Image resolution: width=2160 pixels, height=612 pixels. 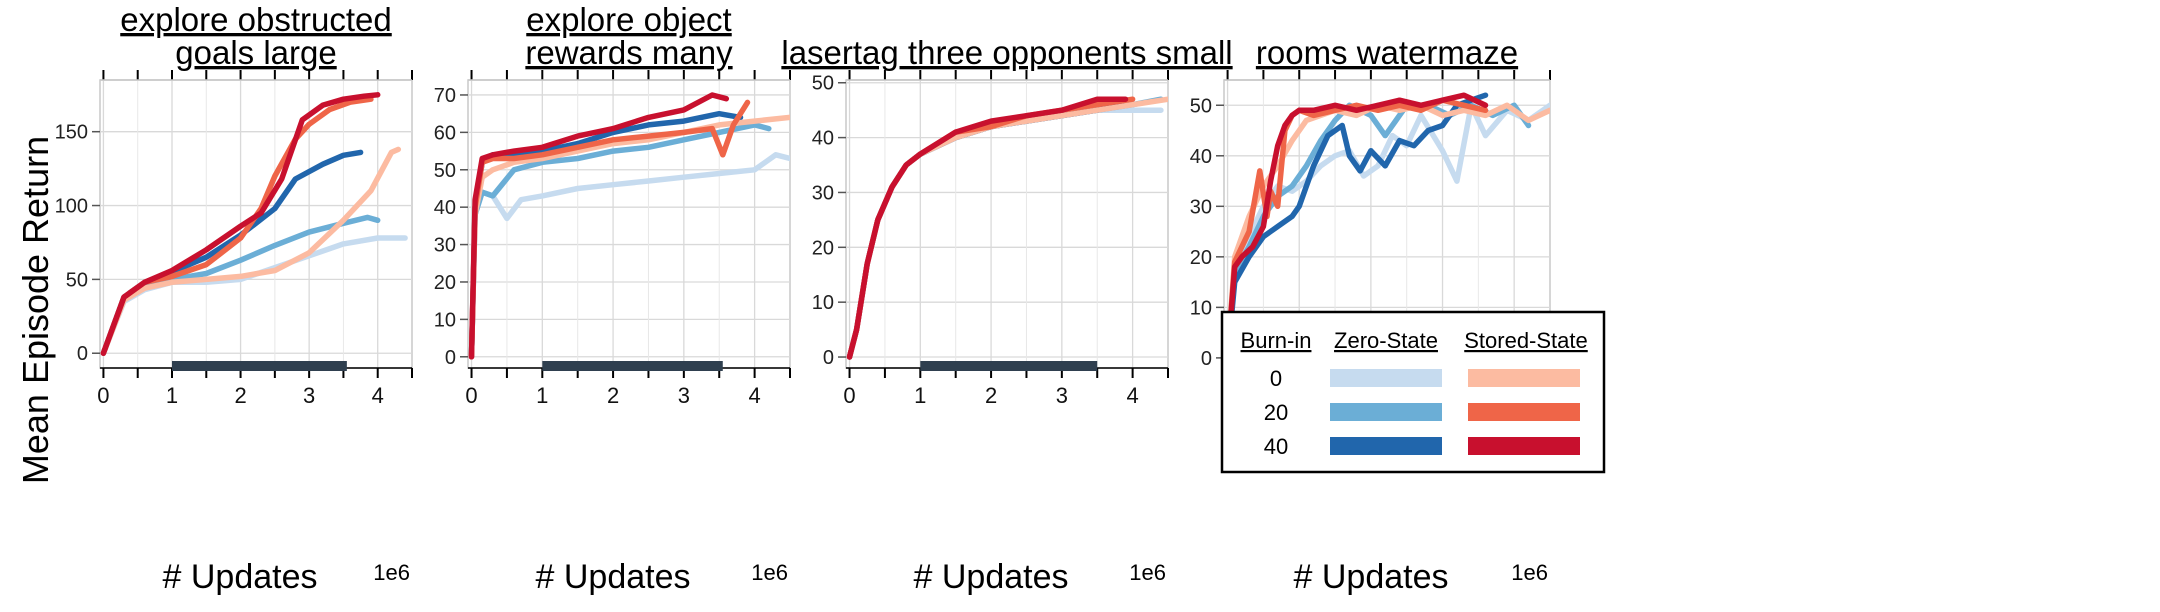 I want to click on legend-burnin-label: 20, so click(x=1276, y=412).